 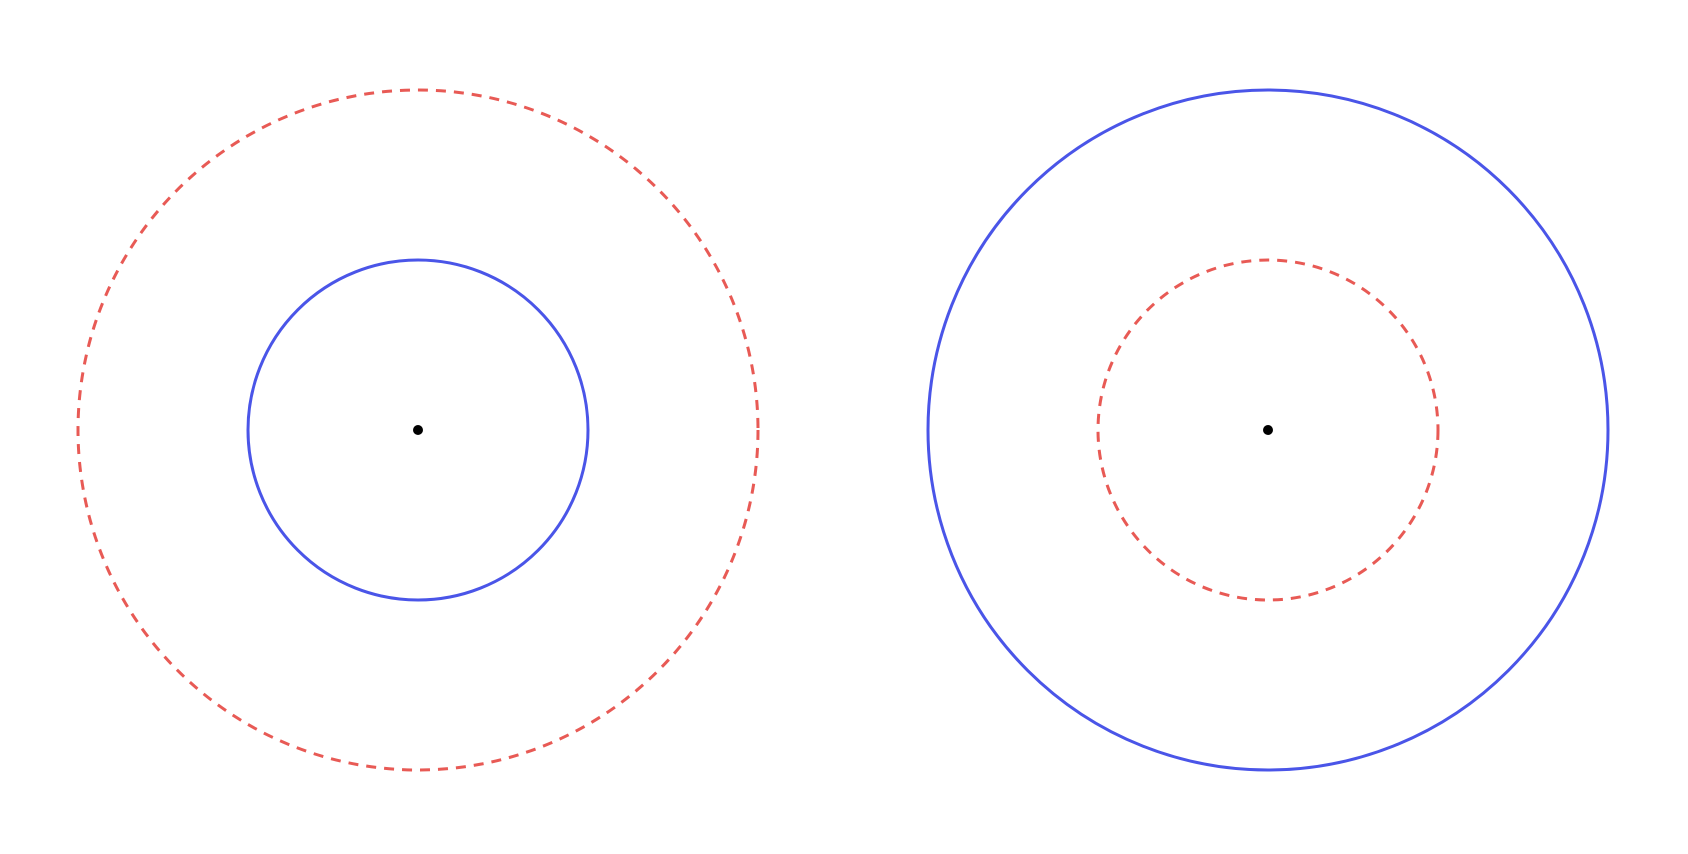 I want to click on left-inner-circle, so click(x=418, y=430).